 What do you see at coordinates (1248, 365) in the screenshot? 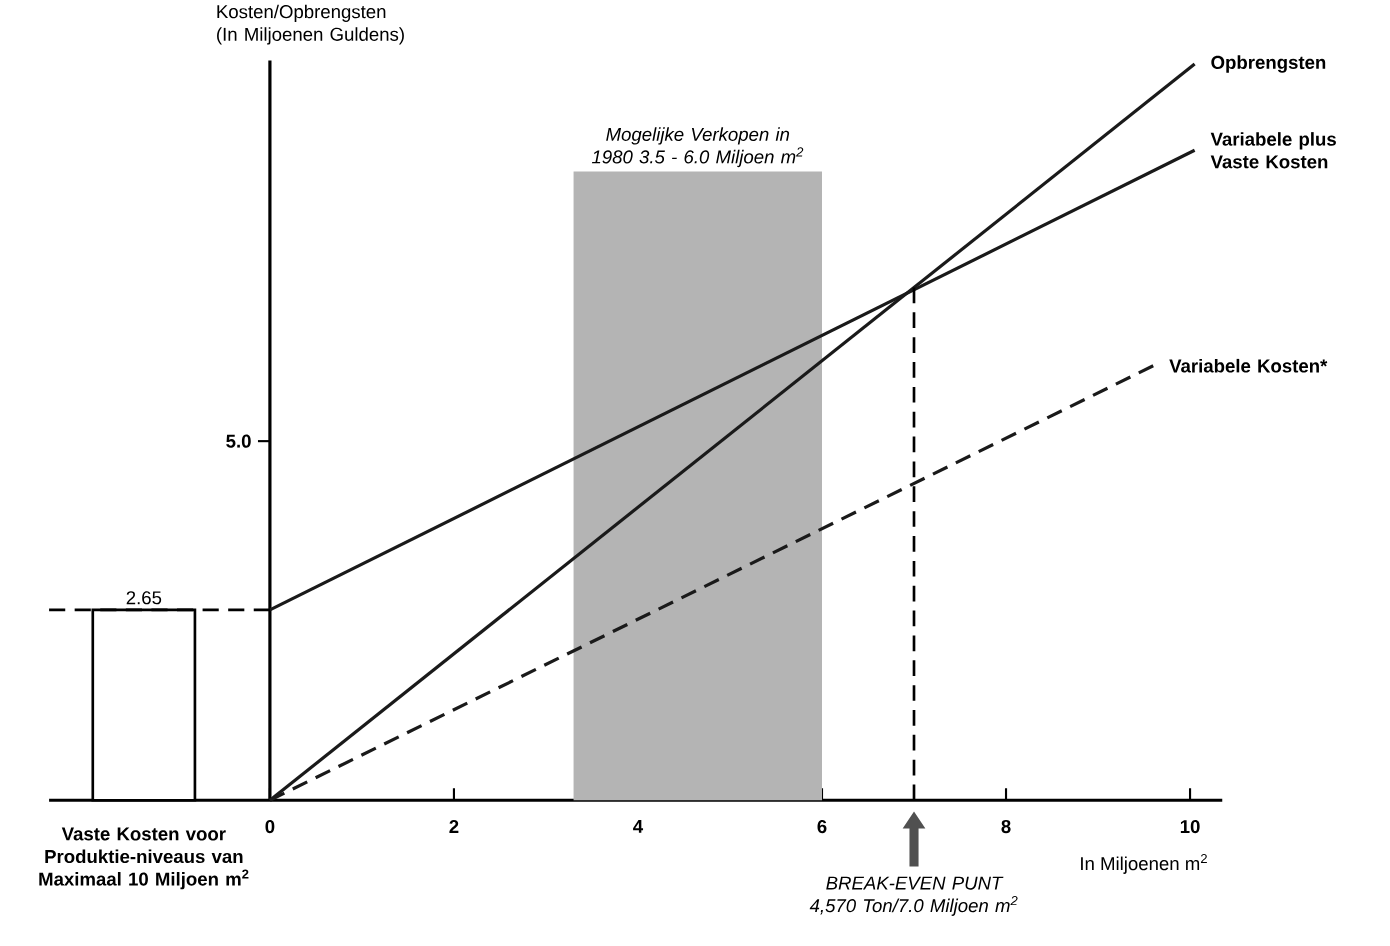
I see `series-label: Variabele Kosten*` at bounding box center [1248, 365].